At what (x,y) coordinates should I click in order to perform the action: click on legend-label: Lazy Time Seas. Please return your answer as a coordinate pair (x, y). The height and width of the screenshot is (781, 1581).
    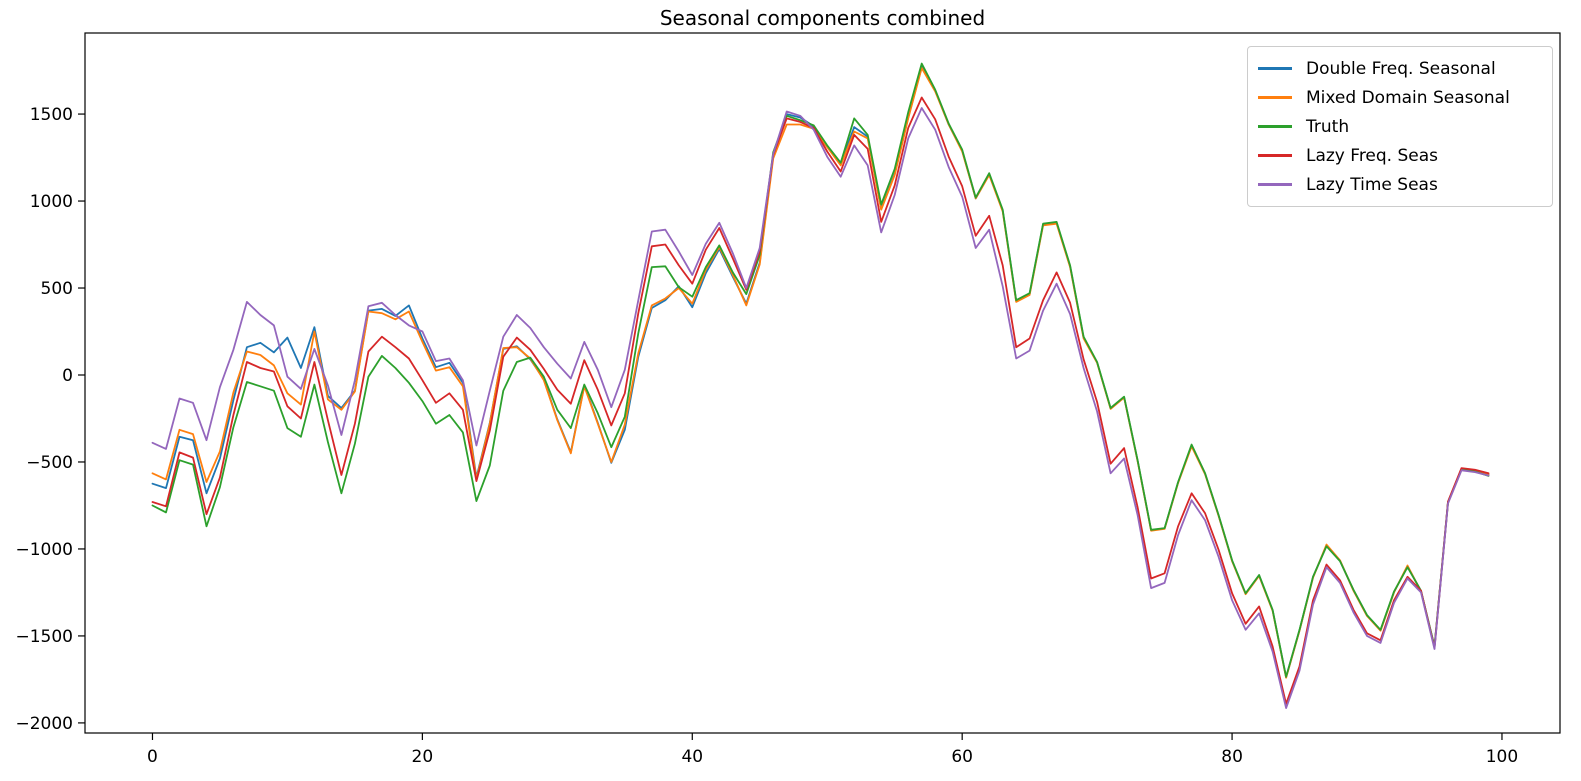
    Looking at the image, I should click on (1372, 184).